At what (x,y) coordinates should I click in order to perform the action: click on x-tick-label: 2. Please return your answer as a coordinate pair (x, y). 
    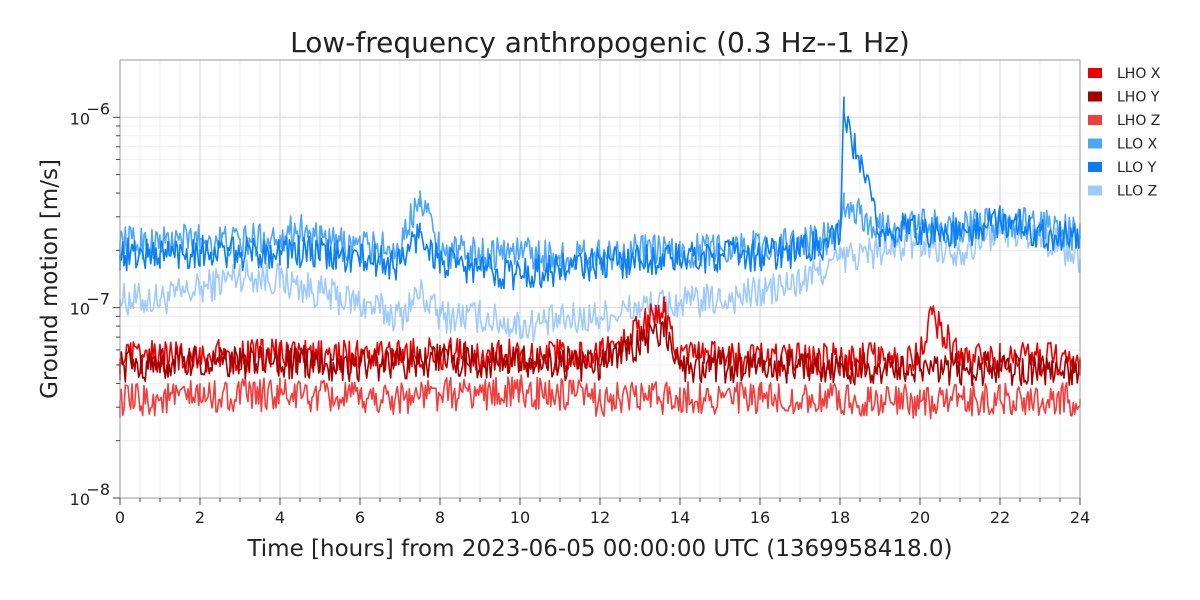
    Looking at the image, I should click on (200, 517).